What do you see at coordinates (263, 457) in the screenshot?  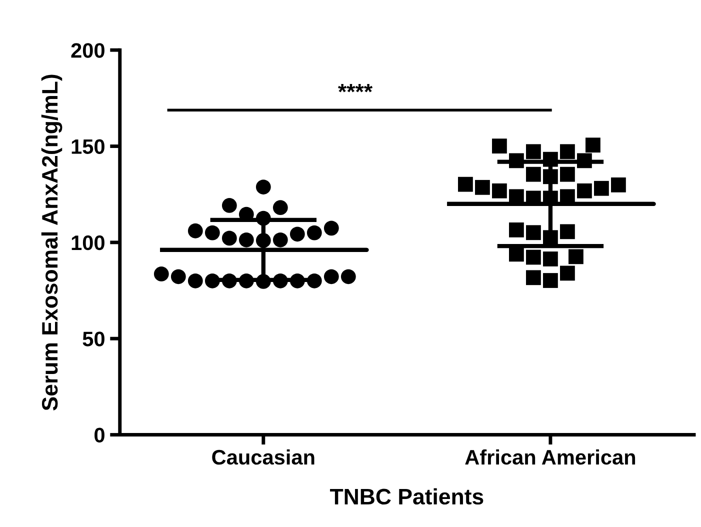 I see `x-tick-label: Caucasian` at bounding box center [263, 457].